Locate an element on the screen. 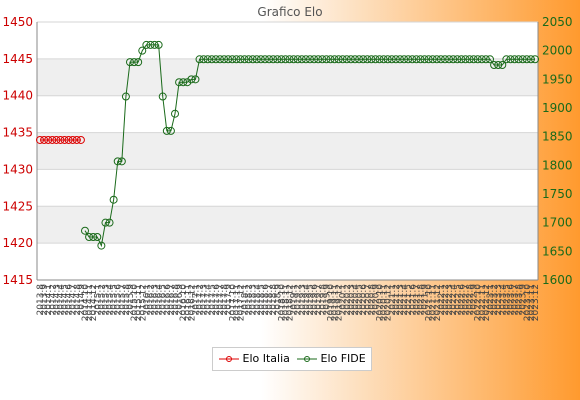 The width and height of the screenshot is (580, 400). x-tick-label: 2021.6 is located at coordinates (413, 300).